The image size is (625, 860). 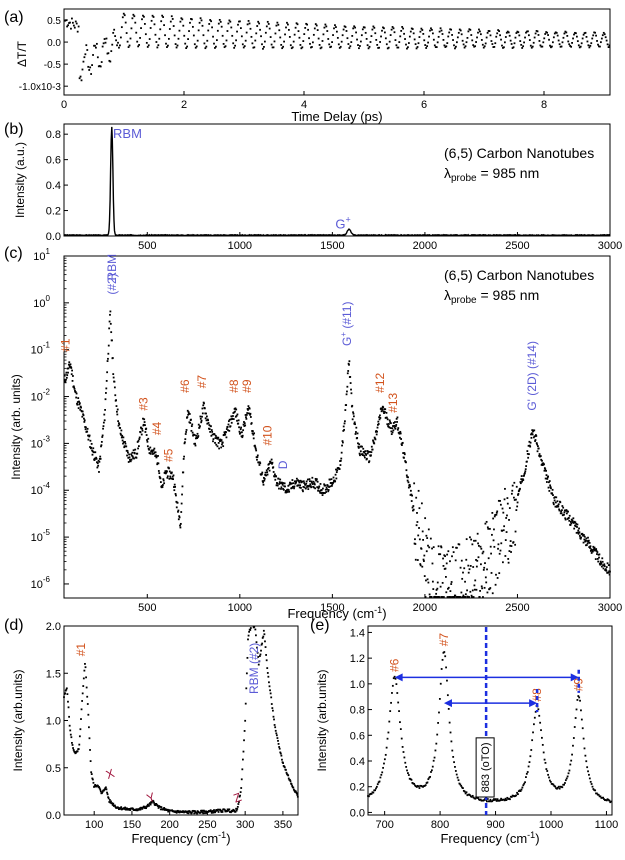 What do you see at coordinates (13, 253) in the screenshot?
I see `panel-label-c: (c)` at bounding box center [13, 253].